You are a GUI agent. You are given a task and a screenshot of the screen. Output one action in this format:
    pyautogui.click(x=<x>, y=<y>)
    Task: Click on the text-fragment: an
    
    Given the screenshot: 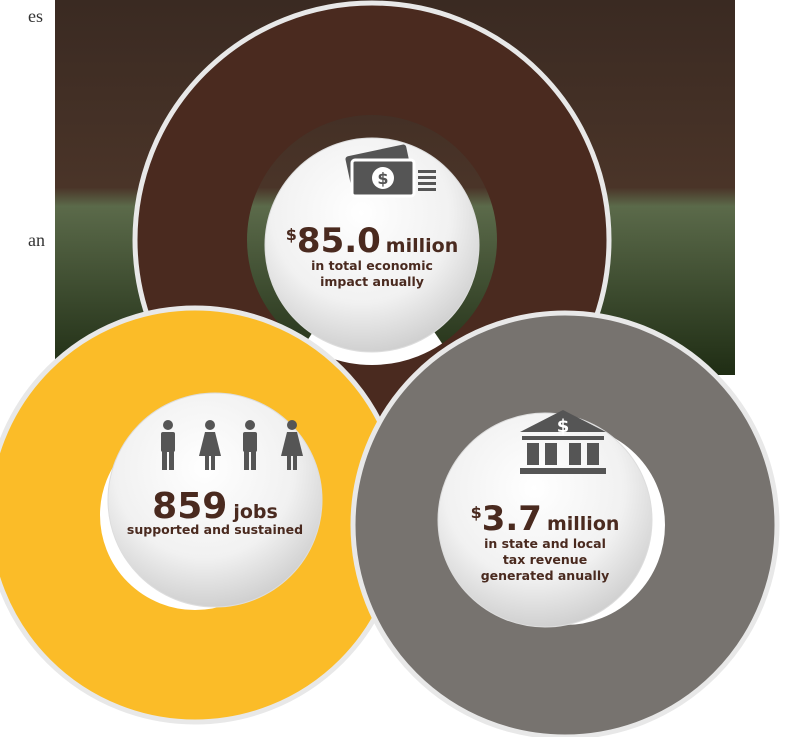 What is the action you would take?
    pyautogui.click(x=36, y=240)
    